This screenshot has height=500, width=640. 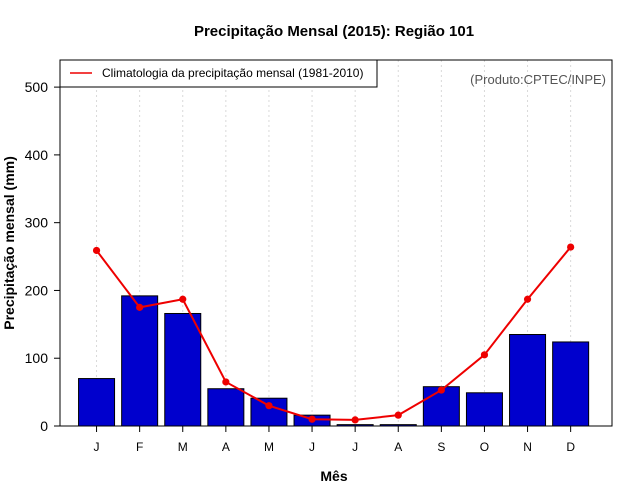 I want to click on legend-box, so click(x=218, y=73).